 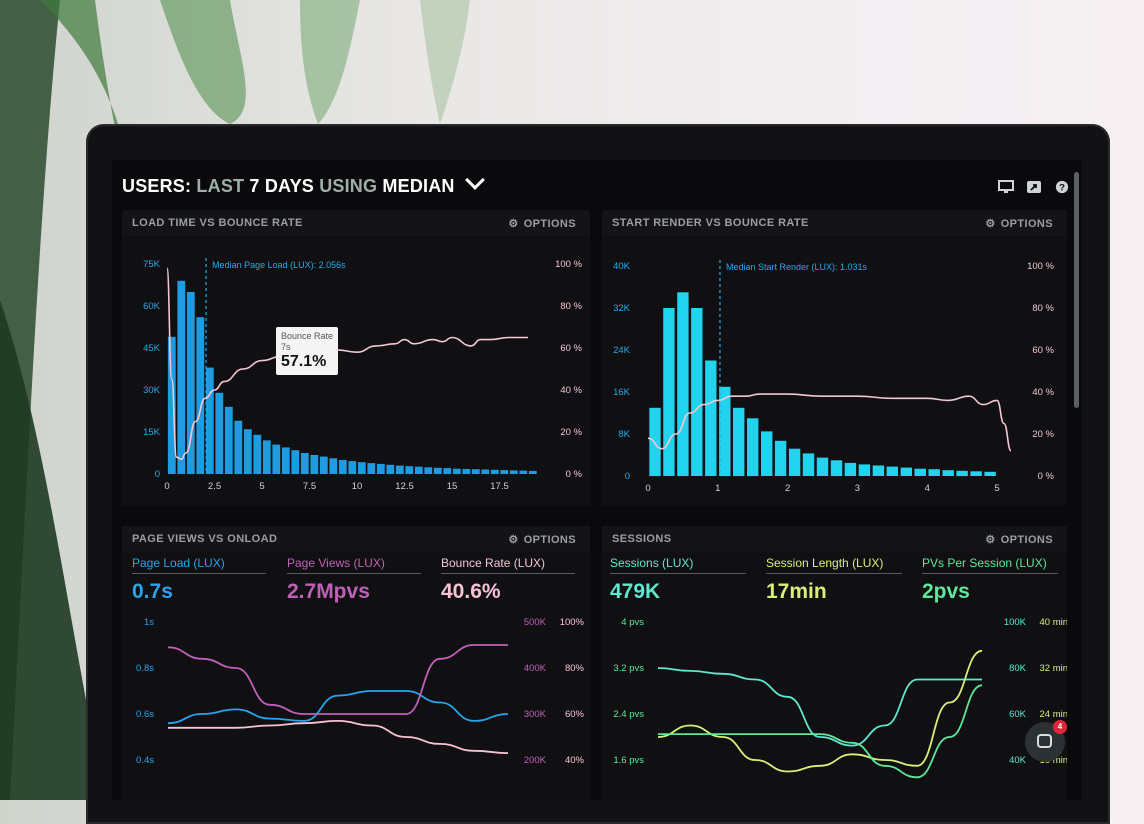 What do you see at coordinates (575, 714) in the screenshot?
I see `y3-tick-label: 60%` at bounding box center [575, 714].